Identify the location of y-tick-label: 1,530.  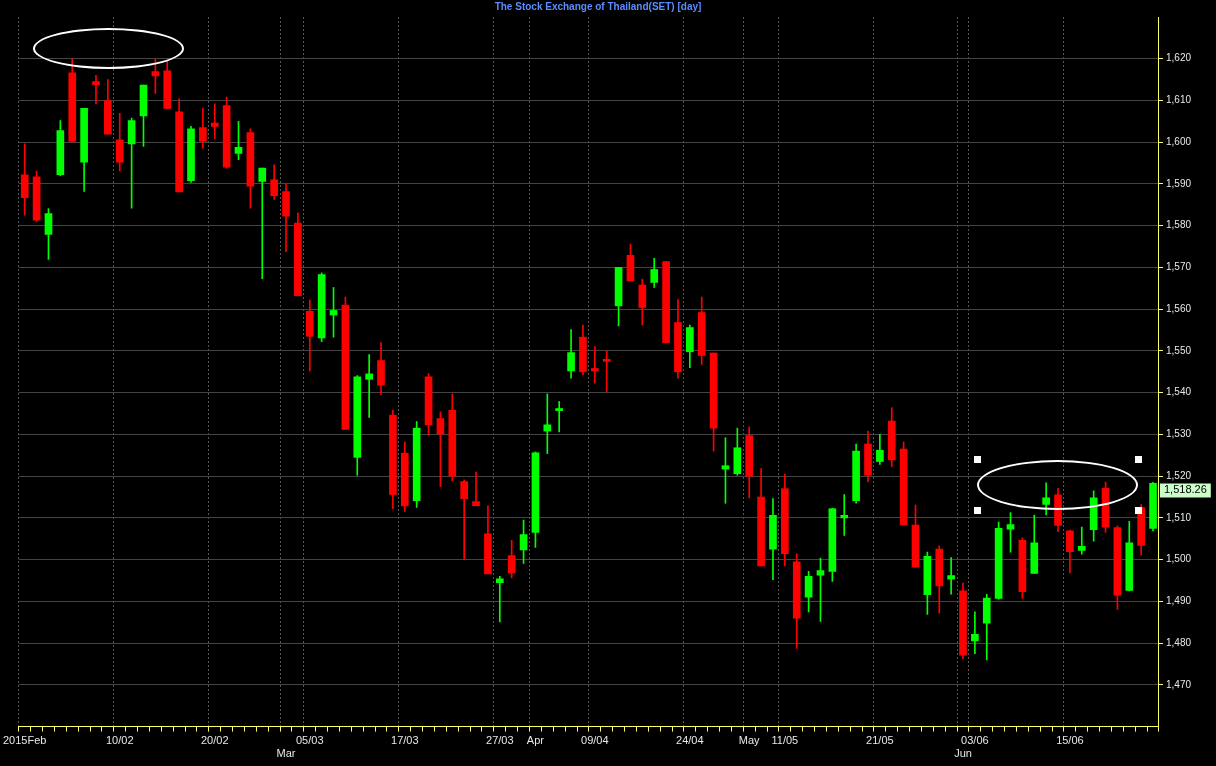
(1178, 434).